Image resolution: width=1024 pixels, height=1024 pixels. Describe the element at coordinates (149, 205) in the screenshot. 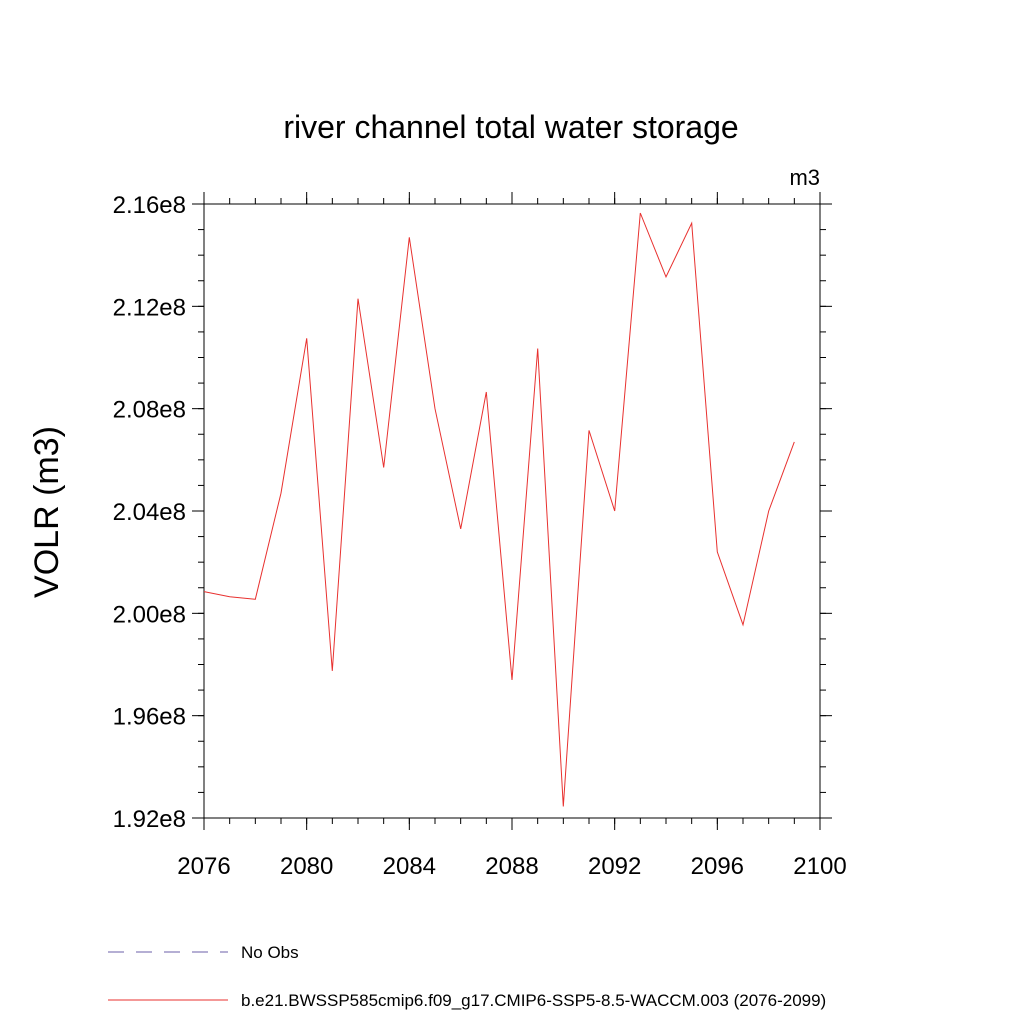

I see `y-tick-label: 2.16e8` at that location.